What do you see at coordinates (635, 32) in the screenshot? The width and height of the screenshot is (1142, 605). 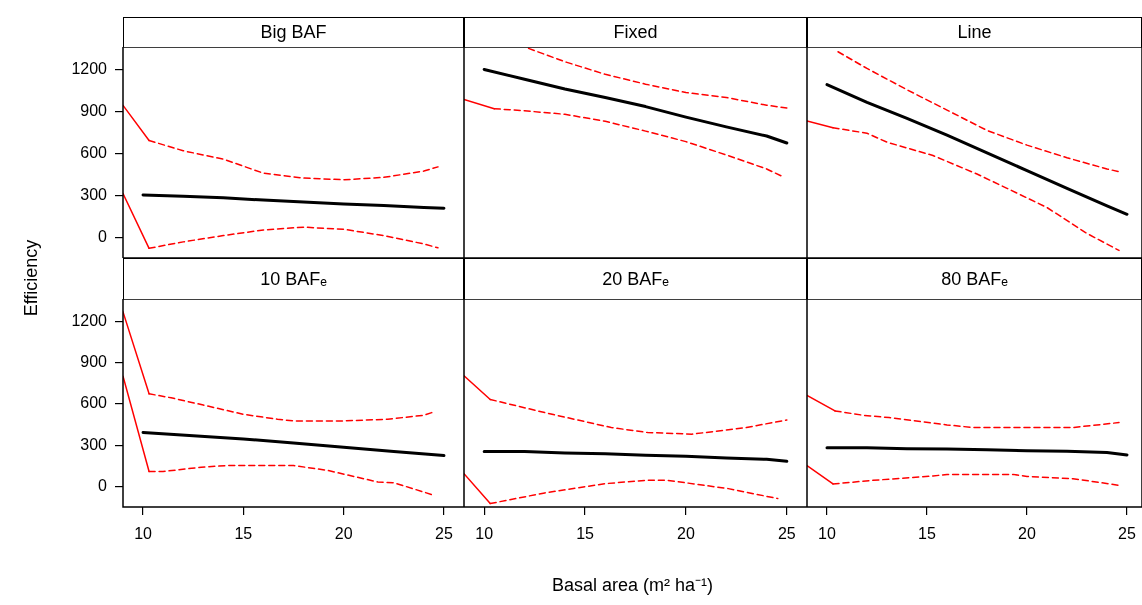 I see `chart-title: Fixed` at bounding box center [635, 32].